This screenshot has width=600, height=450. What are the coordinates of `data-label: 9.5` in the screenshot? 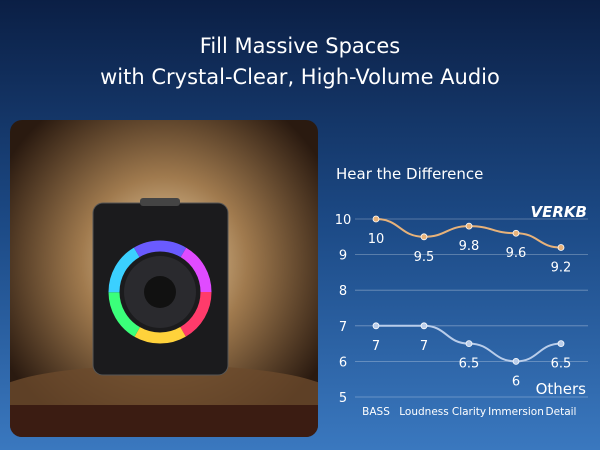 It's located at (424, 257).